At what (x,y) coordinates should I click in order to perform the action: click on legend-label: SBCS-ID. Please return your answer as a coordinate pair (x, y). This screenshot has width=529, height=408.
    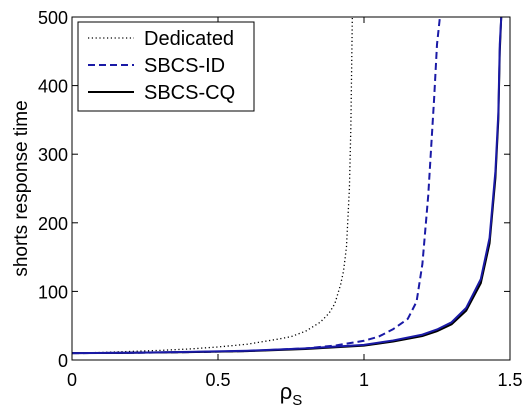
    Looking at the image, I should click on (184, 66).